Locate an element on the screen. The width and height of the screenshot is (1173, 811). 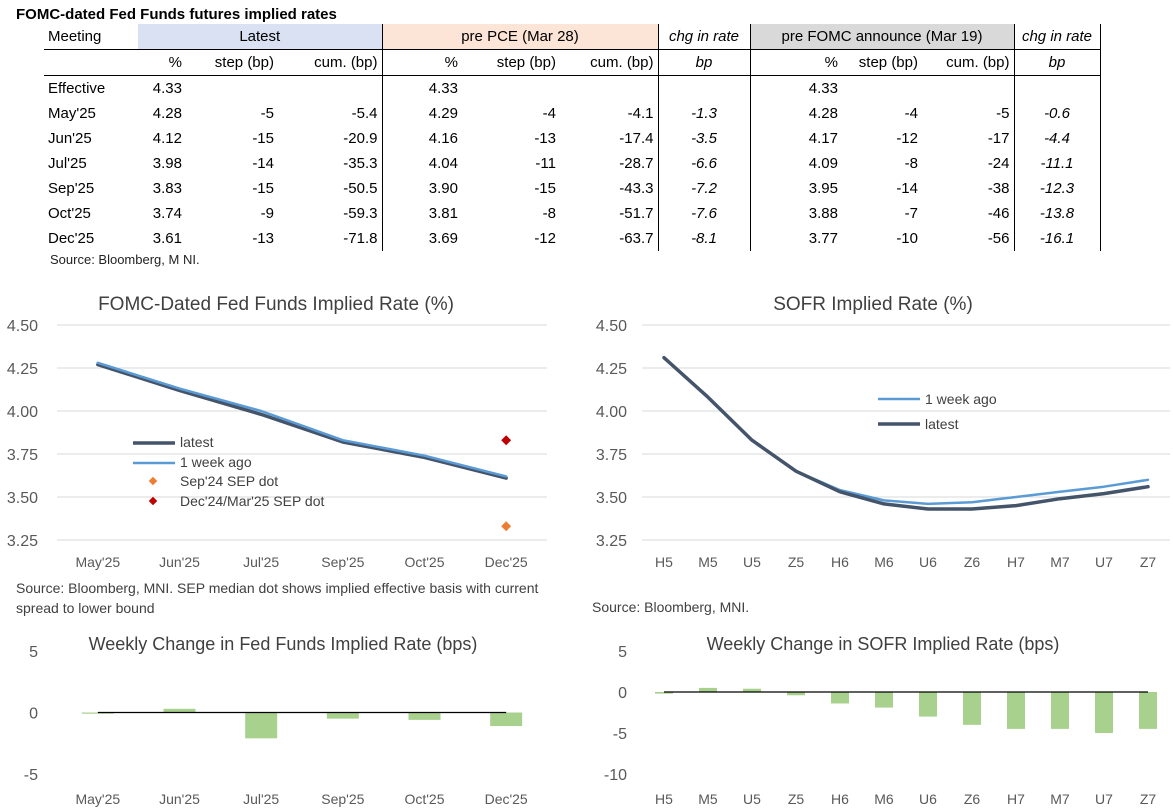
pre-pce-cum-cell: -51.7 is located at coordinates (636, 213).